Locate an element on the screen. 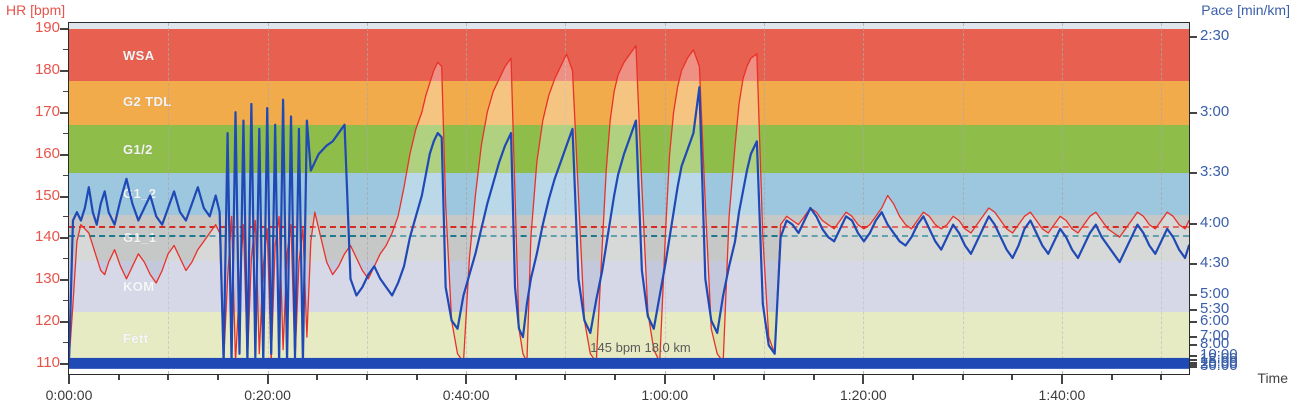 The height and width of the screenshot is (403, 1294). time-tick-label: 1:40:00 is located at coordinates (1062, 395).